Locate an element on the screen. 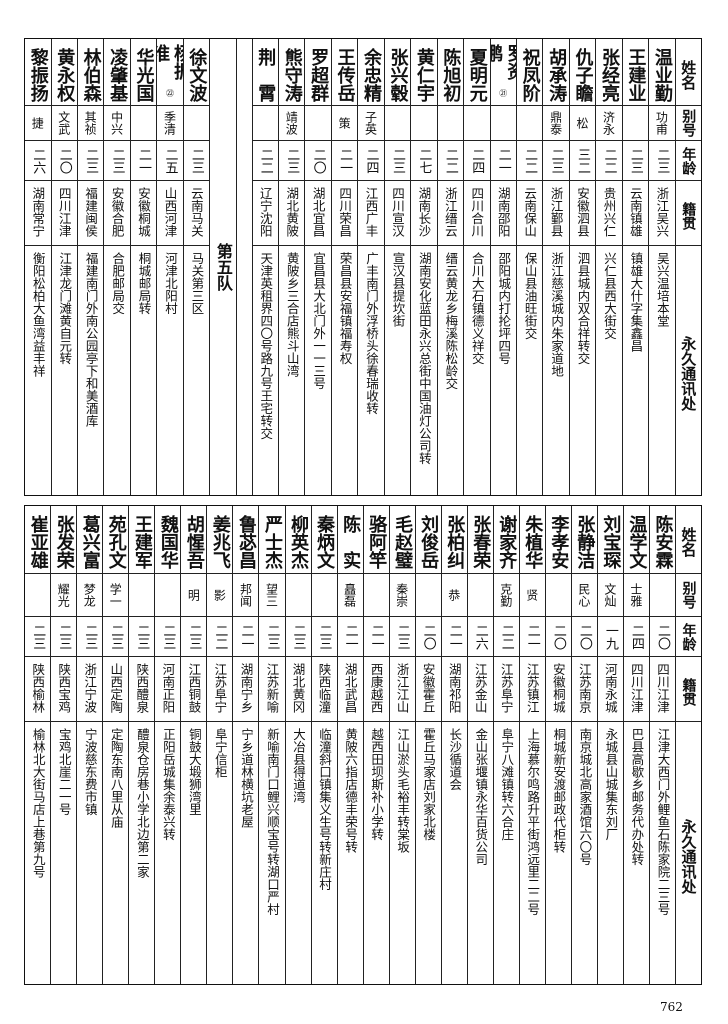 This screenshot has height=1024, width=728. cell-address: 江山淤头毛裕丰转棠坂 is located at coordinates (402, 853).